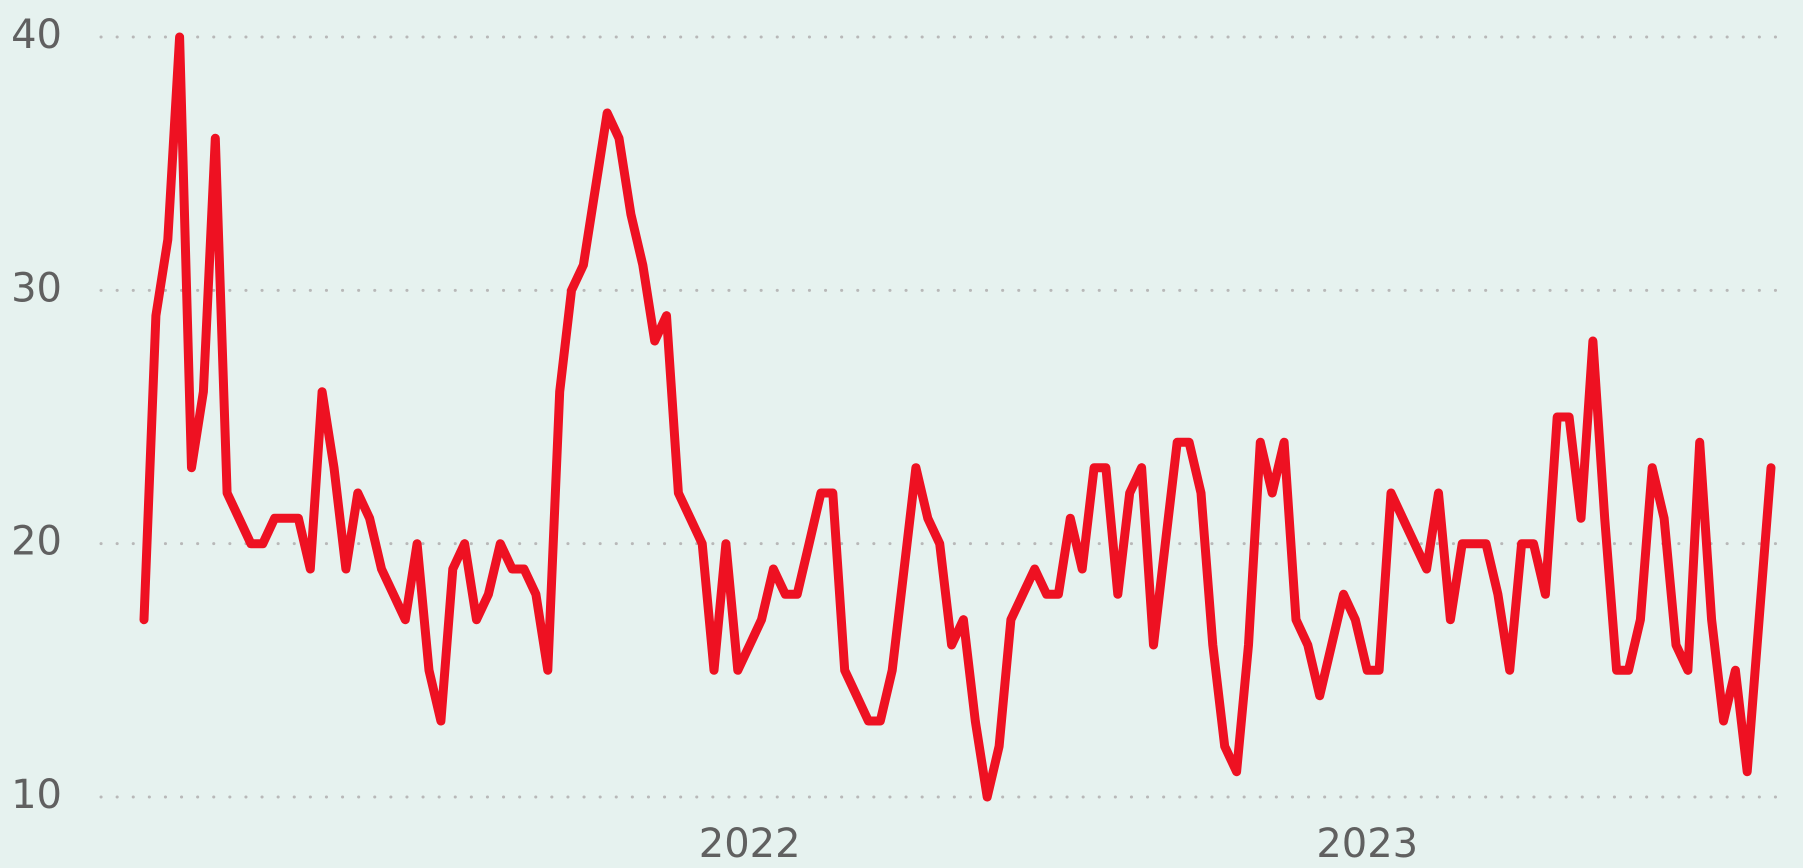 This screenshot has width=1803, height=868. Describe the element at coordinates (36, 542) in the screenshot. I see `y-tick-label: 20` at that location.